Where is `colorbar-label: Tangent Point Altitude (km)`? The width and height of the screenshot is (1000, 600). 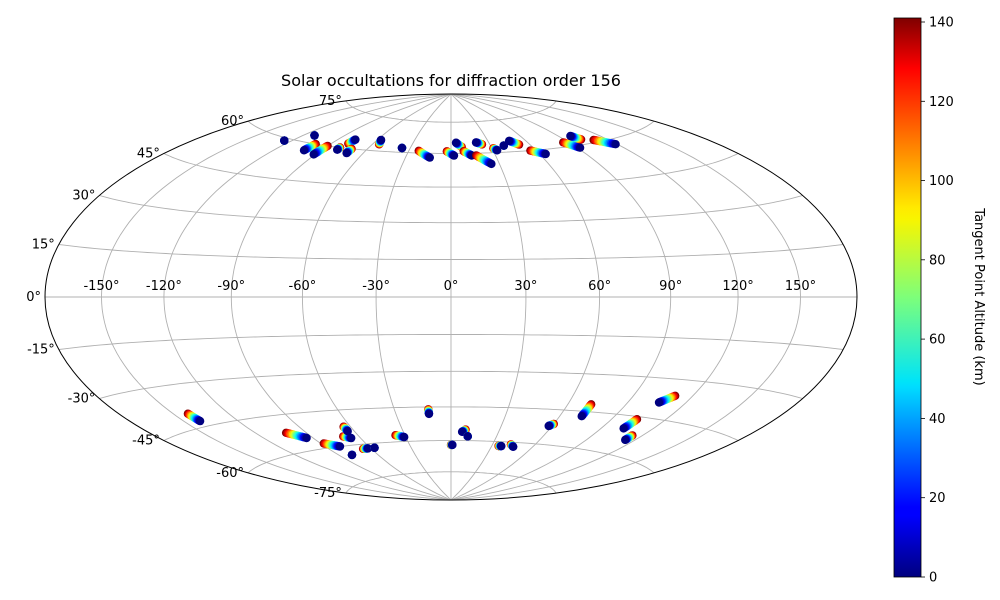
colorbar-label: Tangent Point Altitude (km) is located at coordinates (978, 296).